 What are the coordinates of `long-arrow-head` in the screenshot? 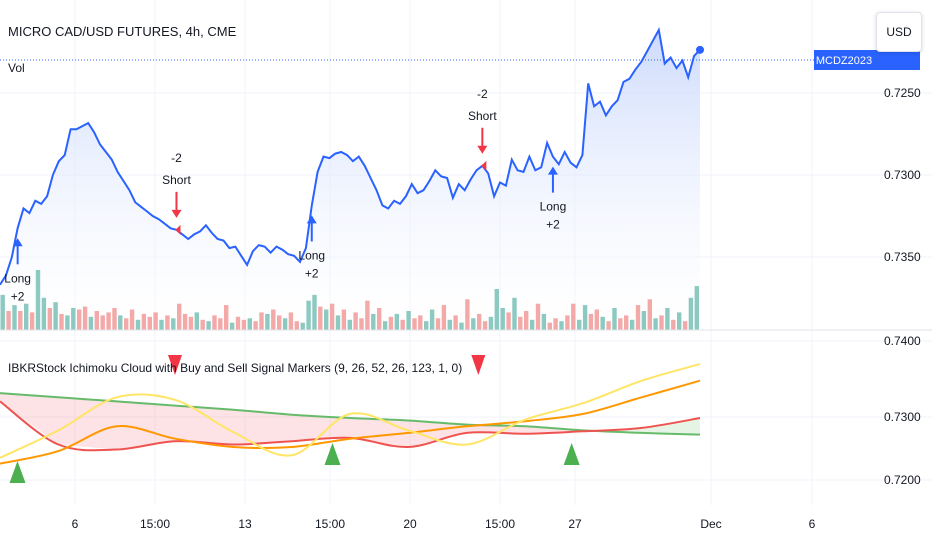 It's located at (17, 242).